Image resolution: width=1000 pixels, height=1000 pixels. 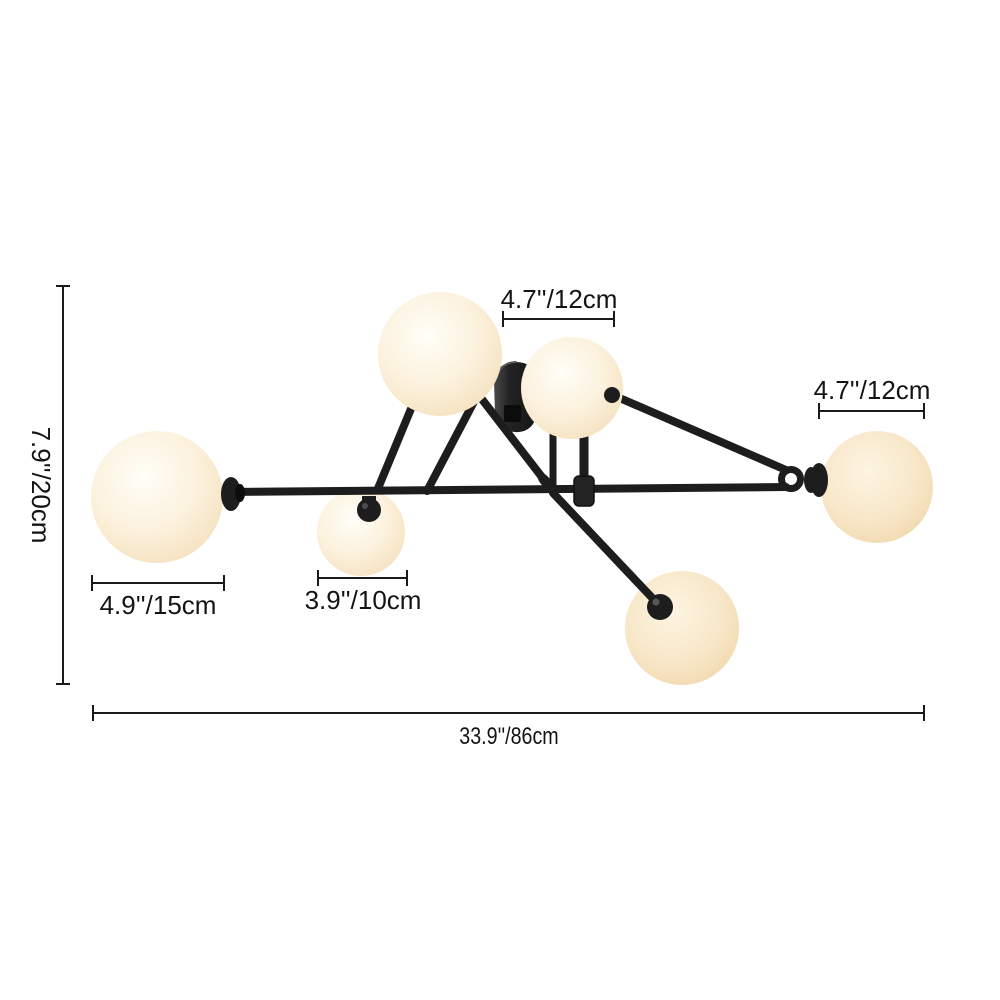 What do you see at coordinates (877, 487) in the screenshot?
I see `glass-globe-right` at bounding box center [877, 487].